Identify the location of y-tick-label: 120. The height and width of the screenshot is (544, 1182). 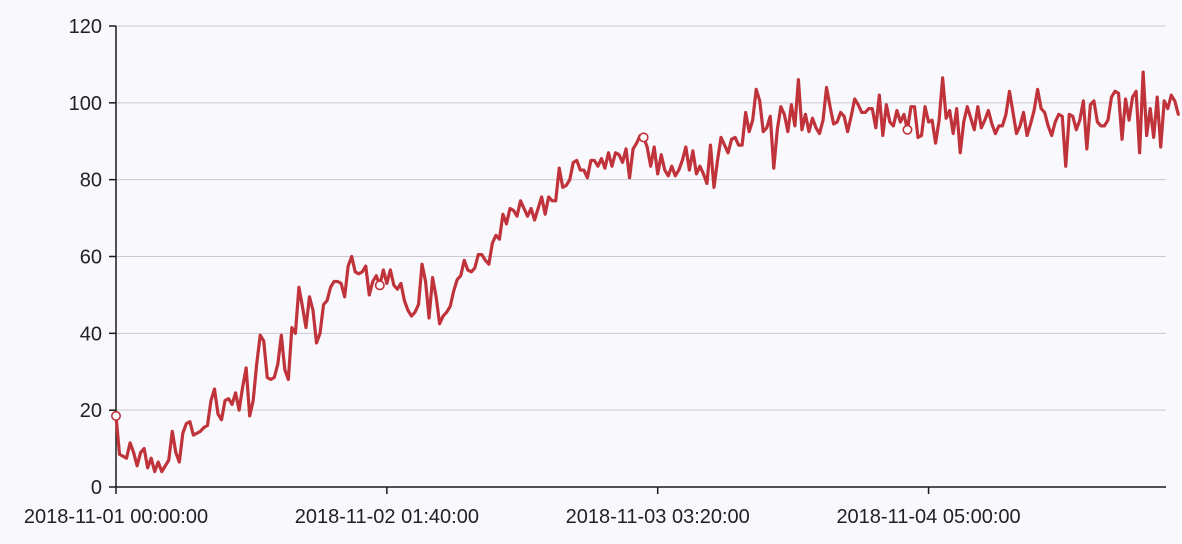
(85, 27).